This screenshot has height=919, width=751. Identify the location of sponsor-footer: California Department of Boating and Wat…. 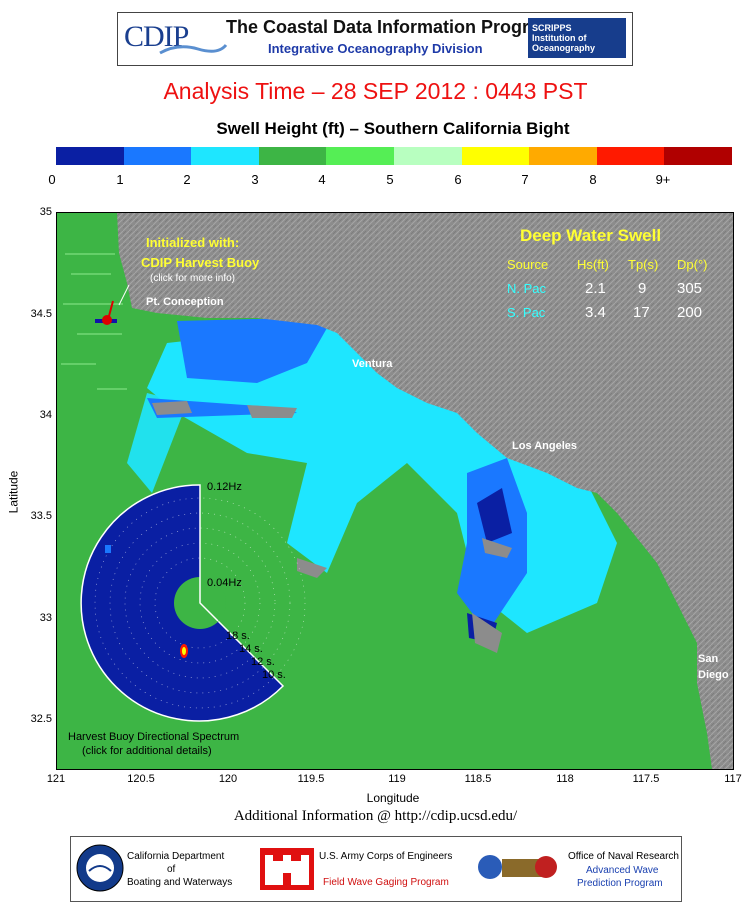
(376, 869).